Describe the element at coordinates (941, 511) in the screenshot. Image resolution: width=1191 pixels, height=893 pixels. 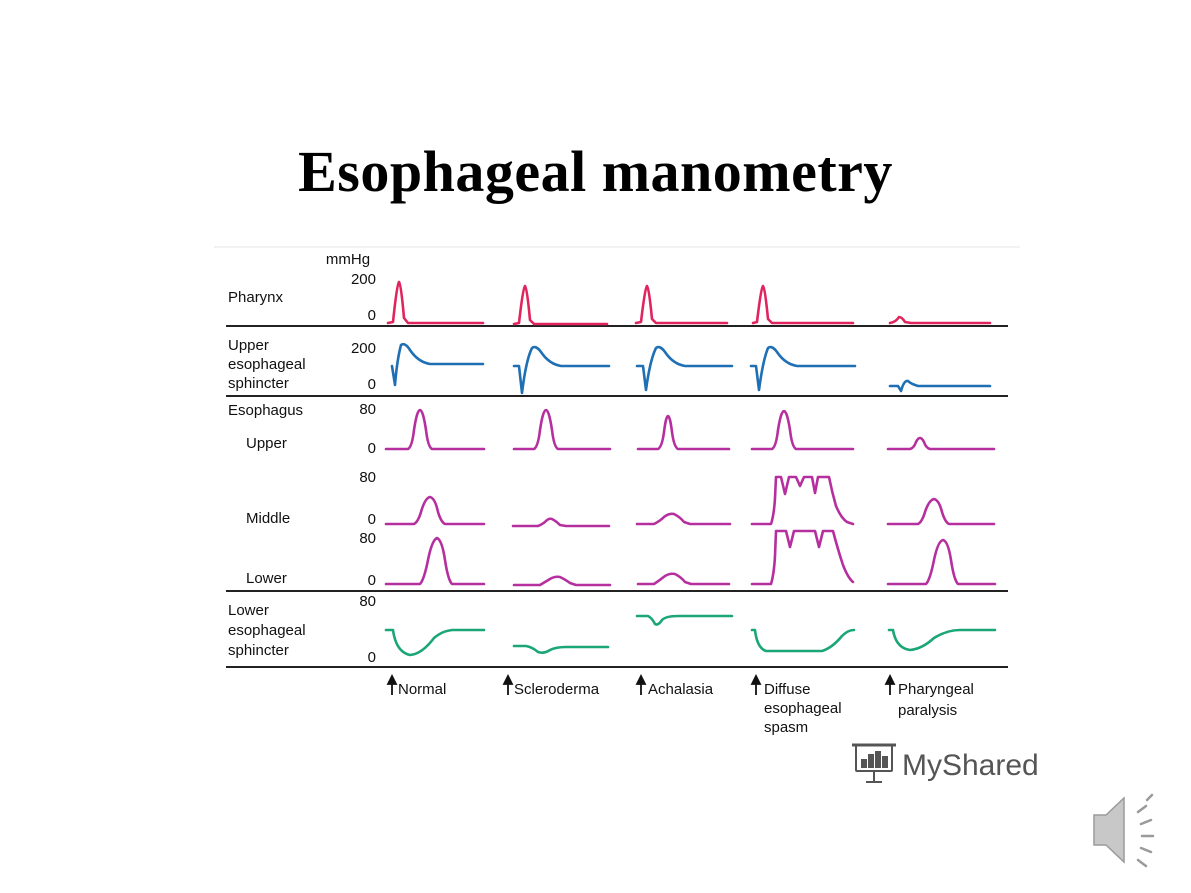
I see `trace-eso-middle-pharyngeal` at that location.